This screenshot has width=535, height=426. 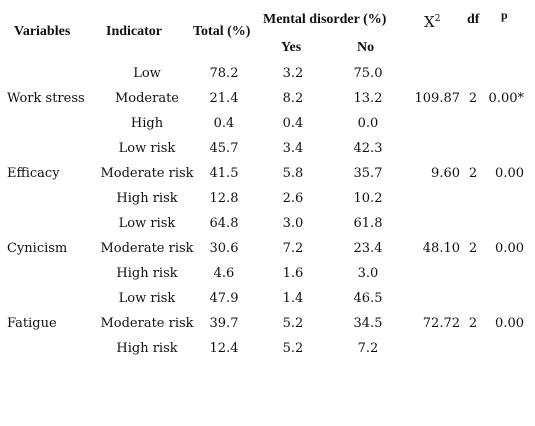 I want to click on no-cell: 34.5, so click(x=368, y=323).